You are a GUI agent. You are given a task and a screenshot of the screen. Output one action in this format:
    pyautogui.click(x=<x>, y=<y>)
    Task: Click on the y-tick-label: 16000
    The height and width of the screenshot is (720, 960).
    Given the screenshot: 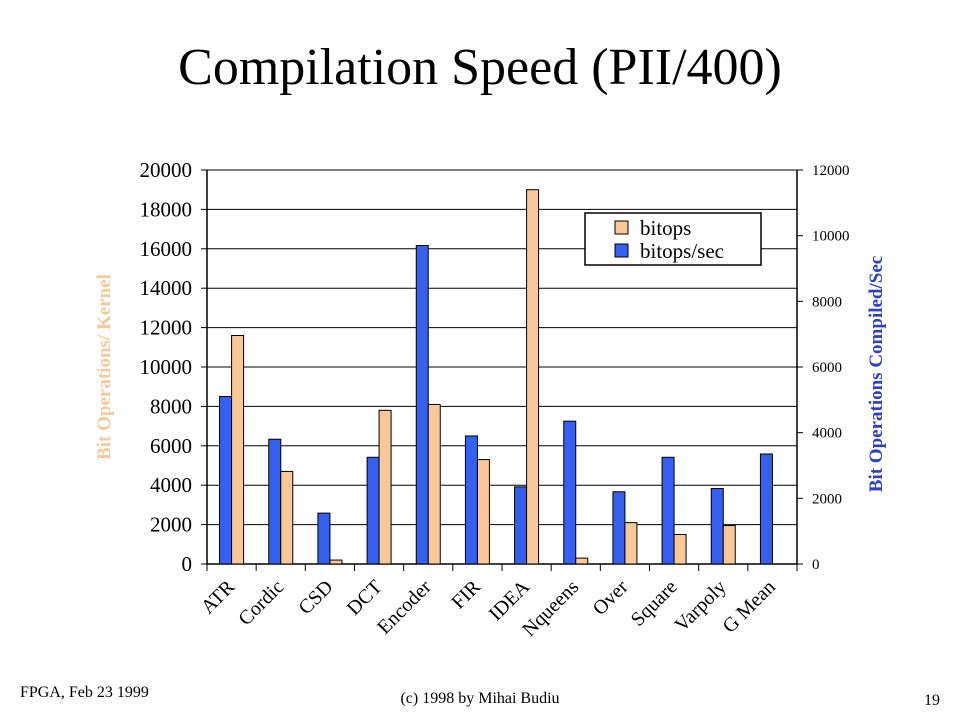 What is the action you would take?
    pyautogui.click(x=166, y=249)
    